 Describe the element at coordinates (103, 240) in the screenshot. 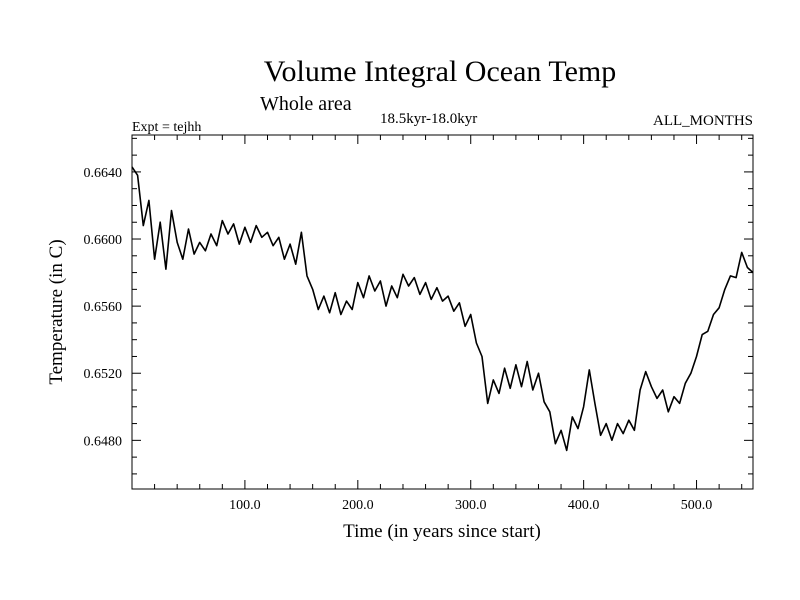

I see `y-tick-label: 0.6600` at that location.